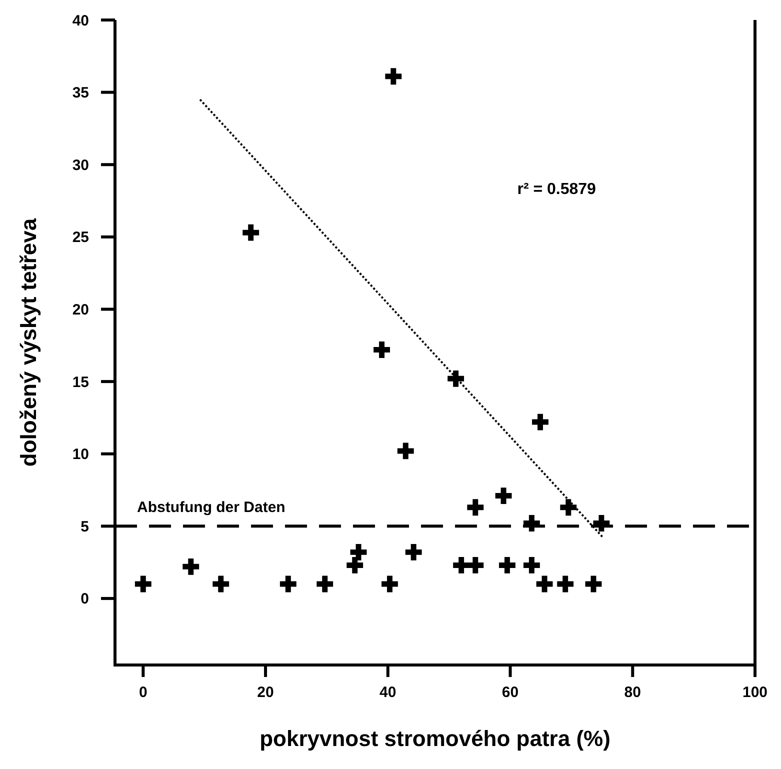  What do you see at coordinates (556, 189) in the screenshot?
I see `annotation: r² = 0.5879` at bounding box center [556, 189].